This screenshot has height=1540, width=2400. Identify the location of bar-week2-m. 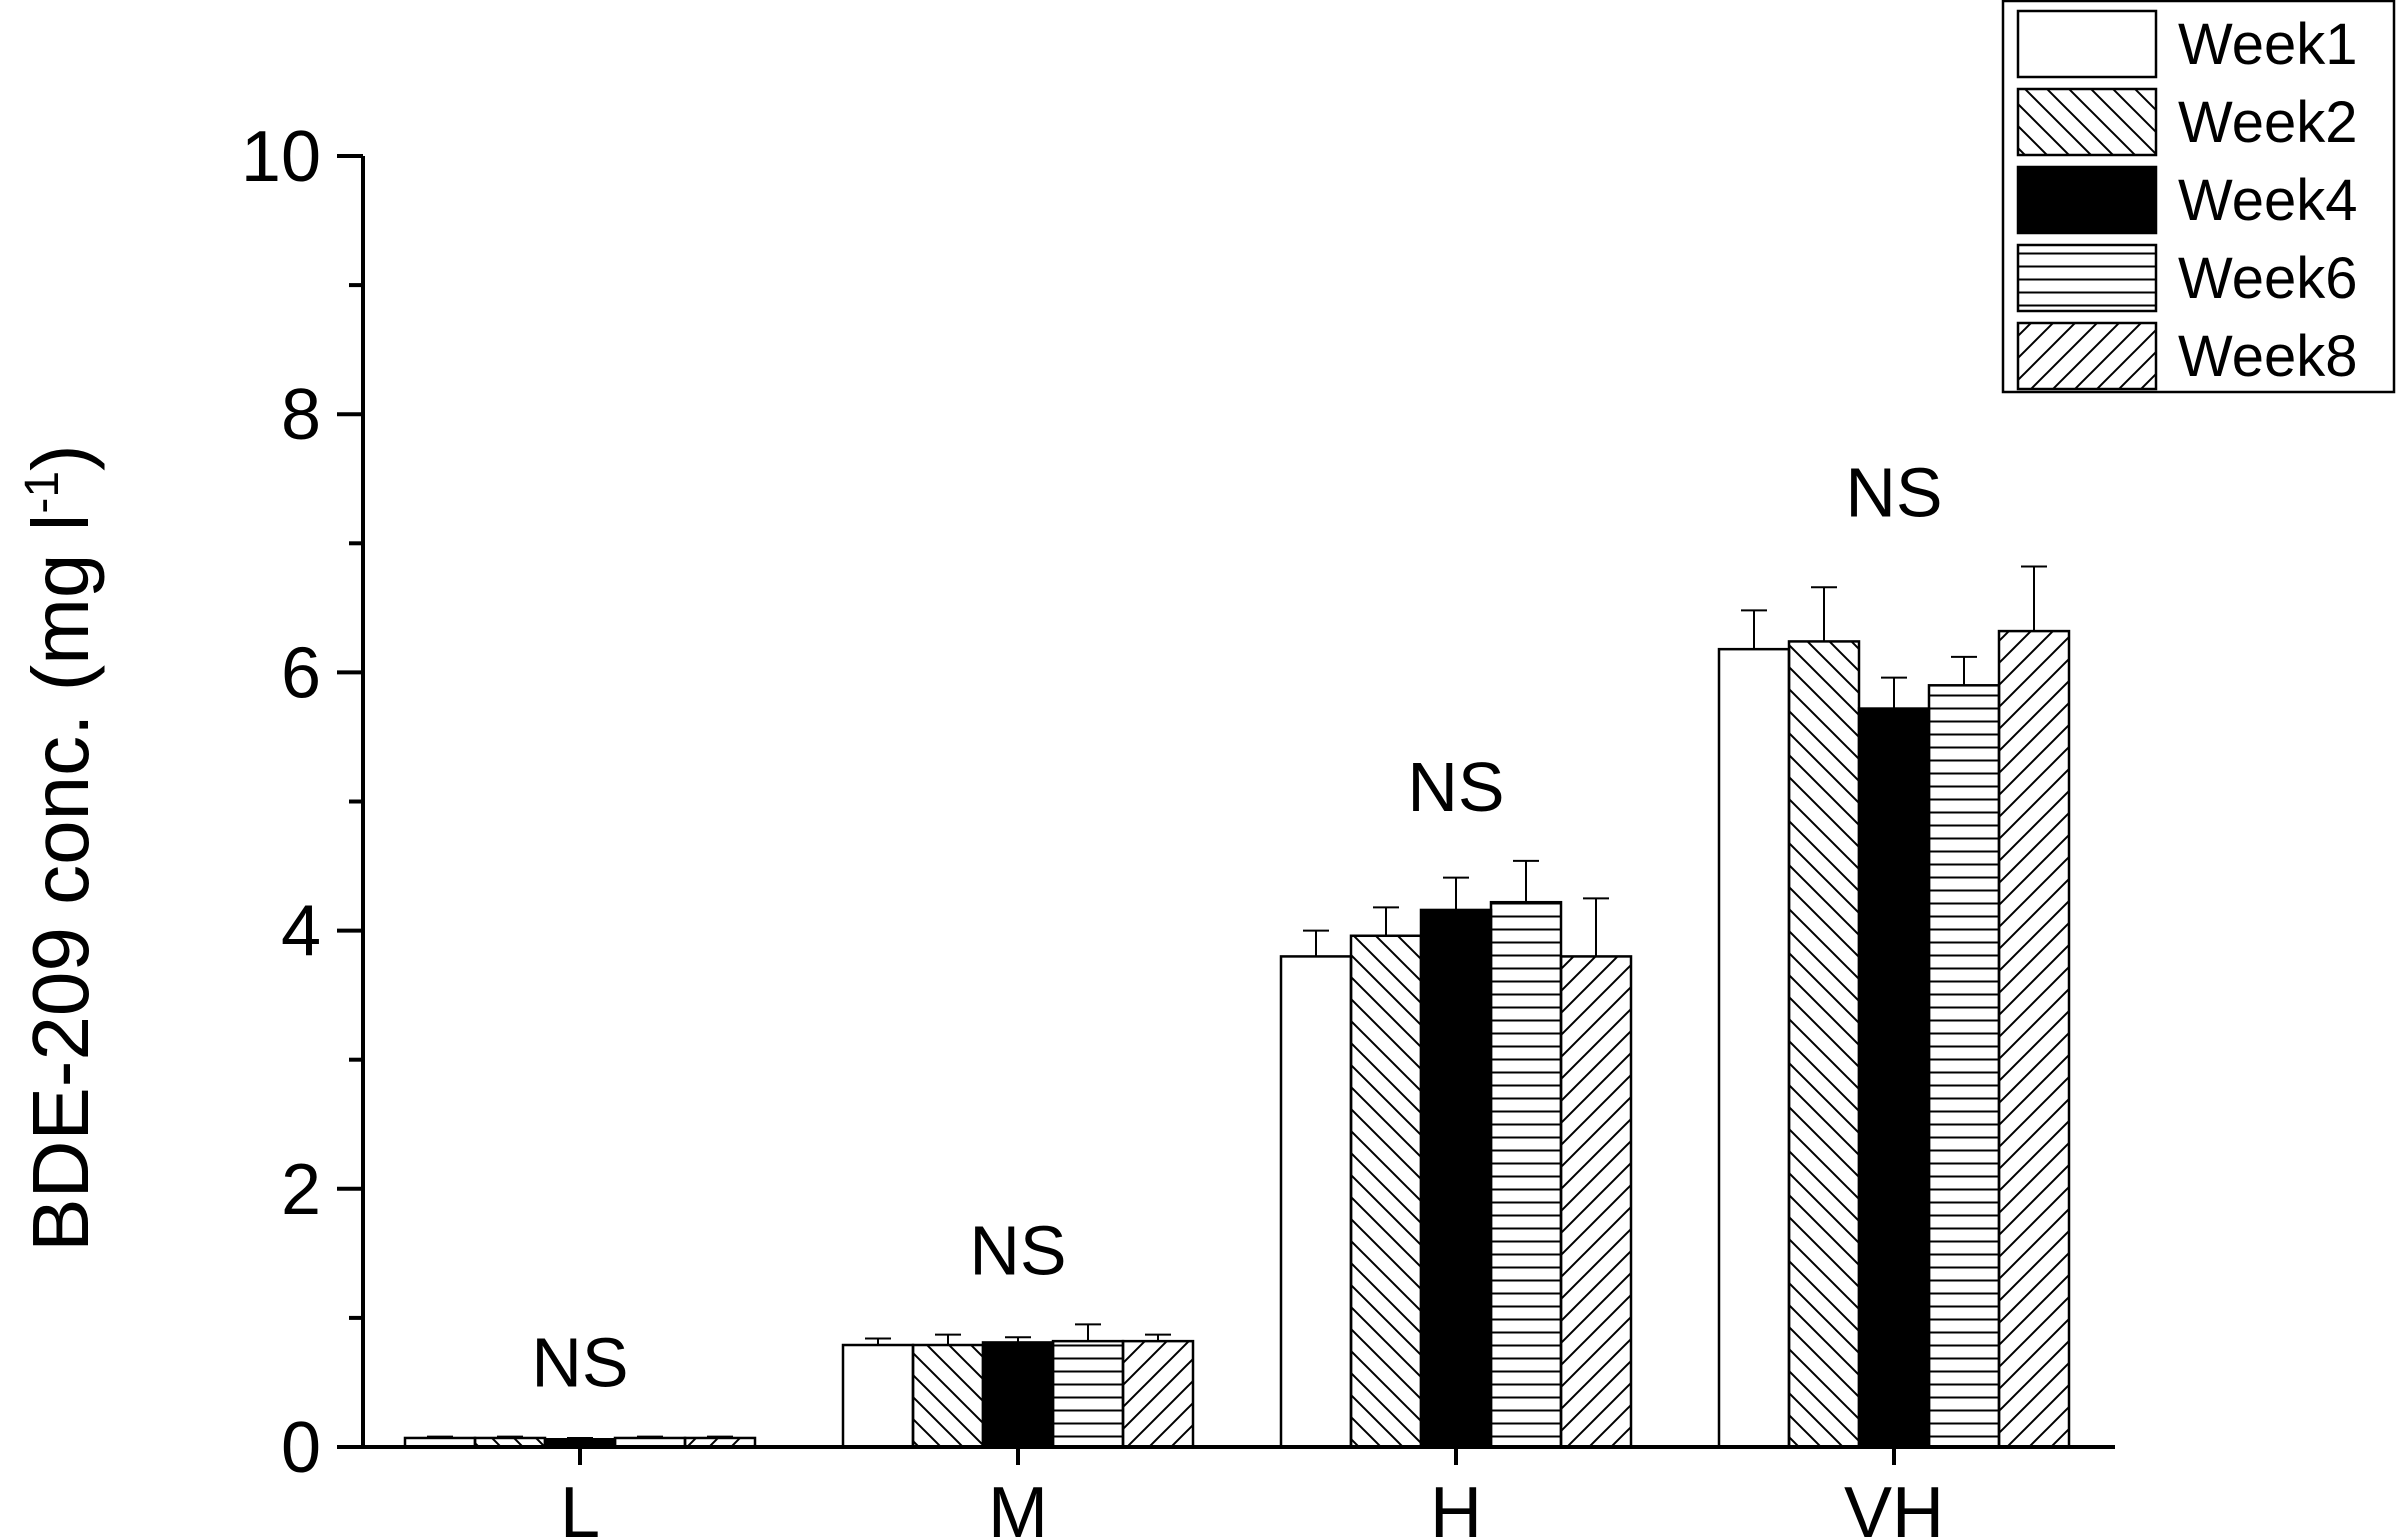
(948, 1396).